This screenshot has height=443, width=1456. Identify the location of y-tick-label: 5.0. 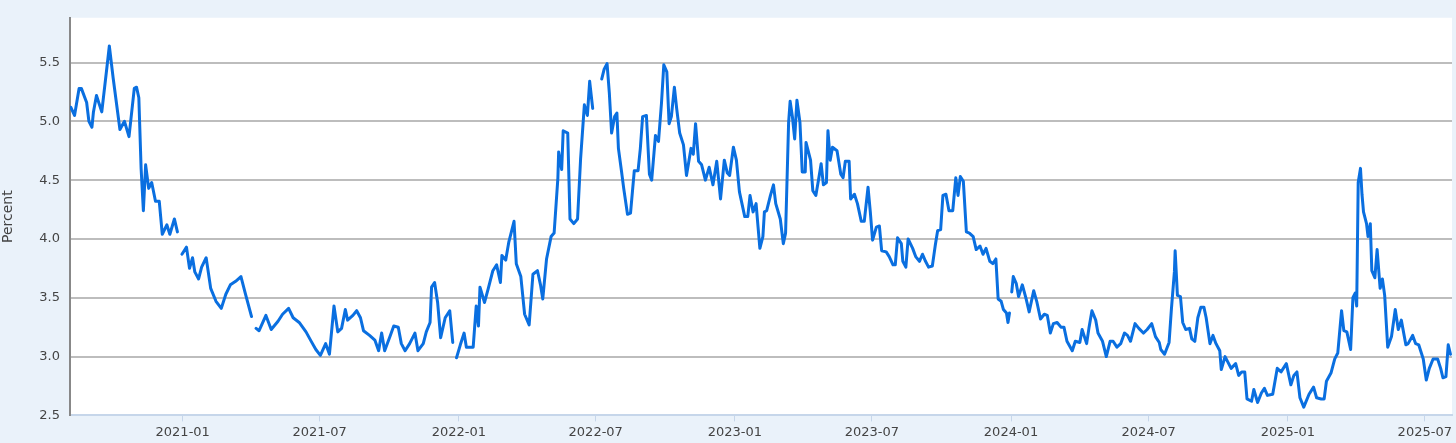
(49, 120).